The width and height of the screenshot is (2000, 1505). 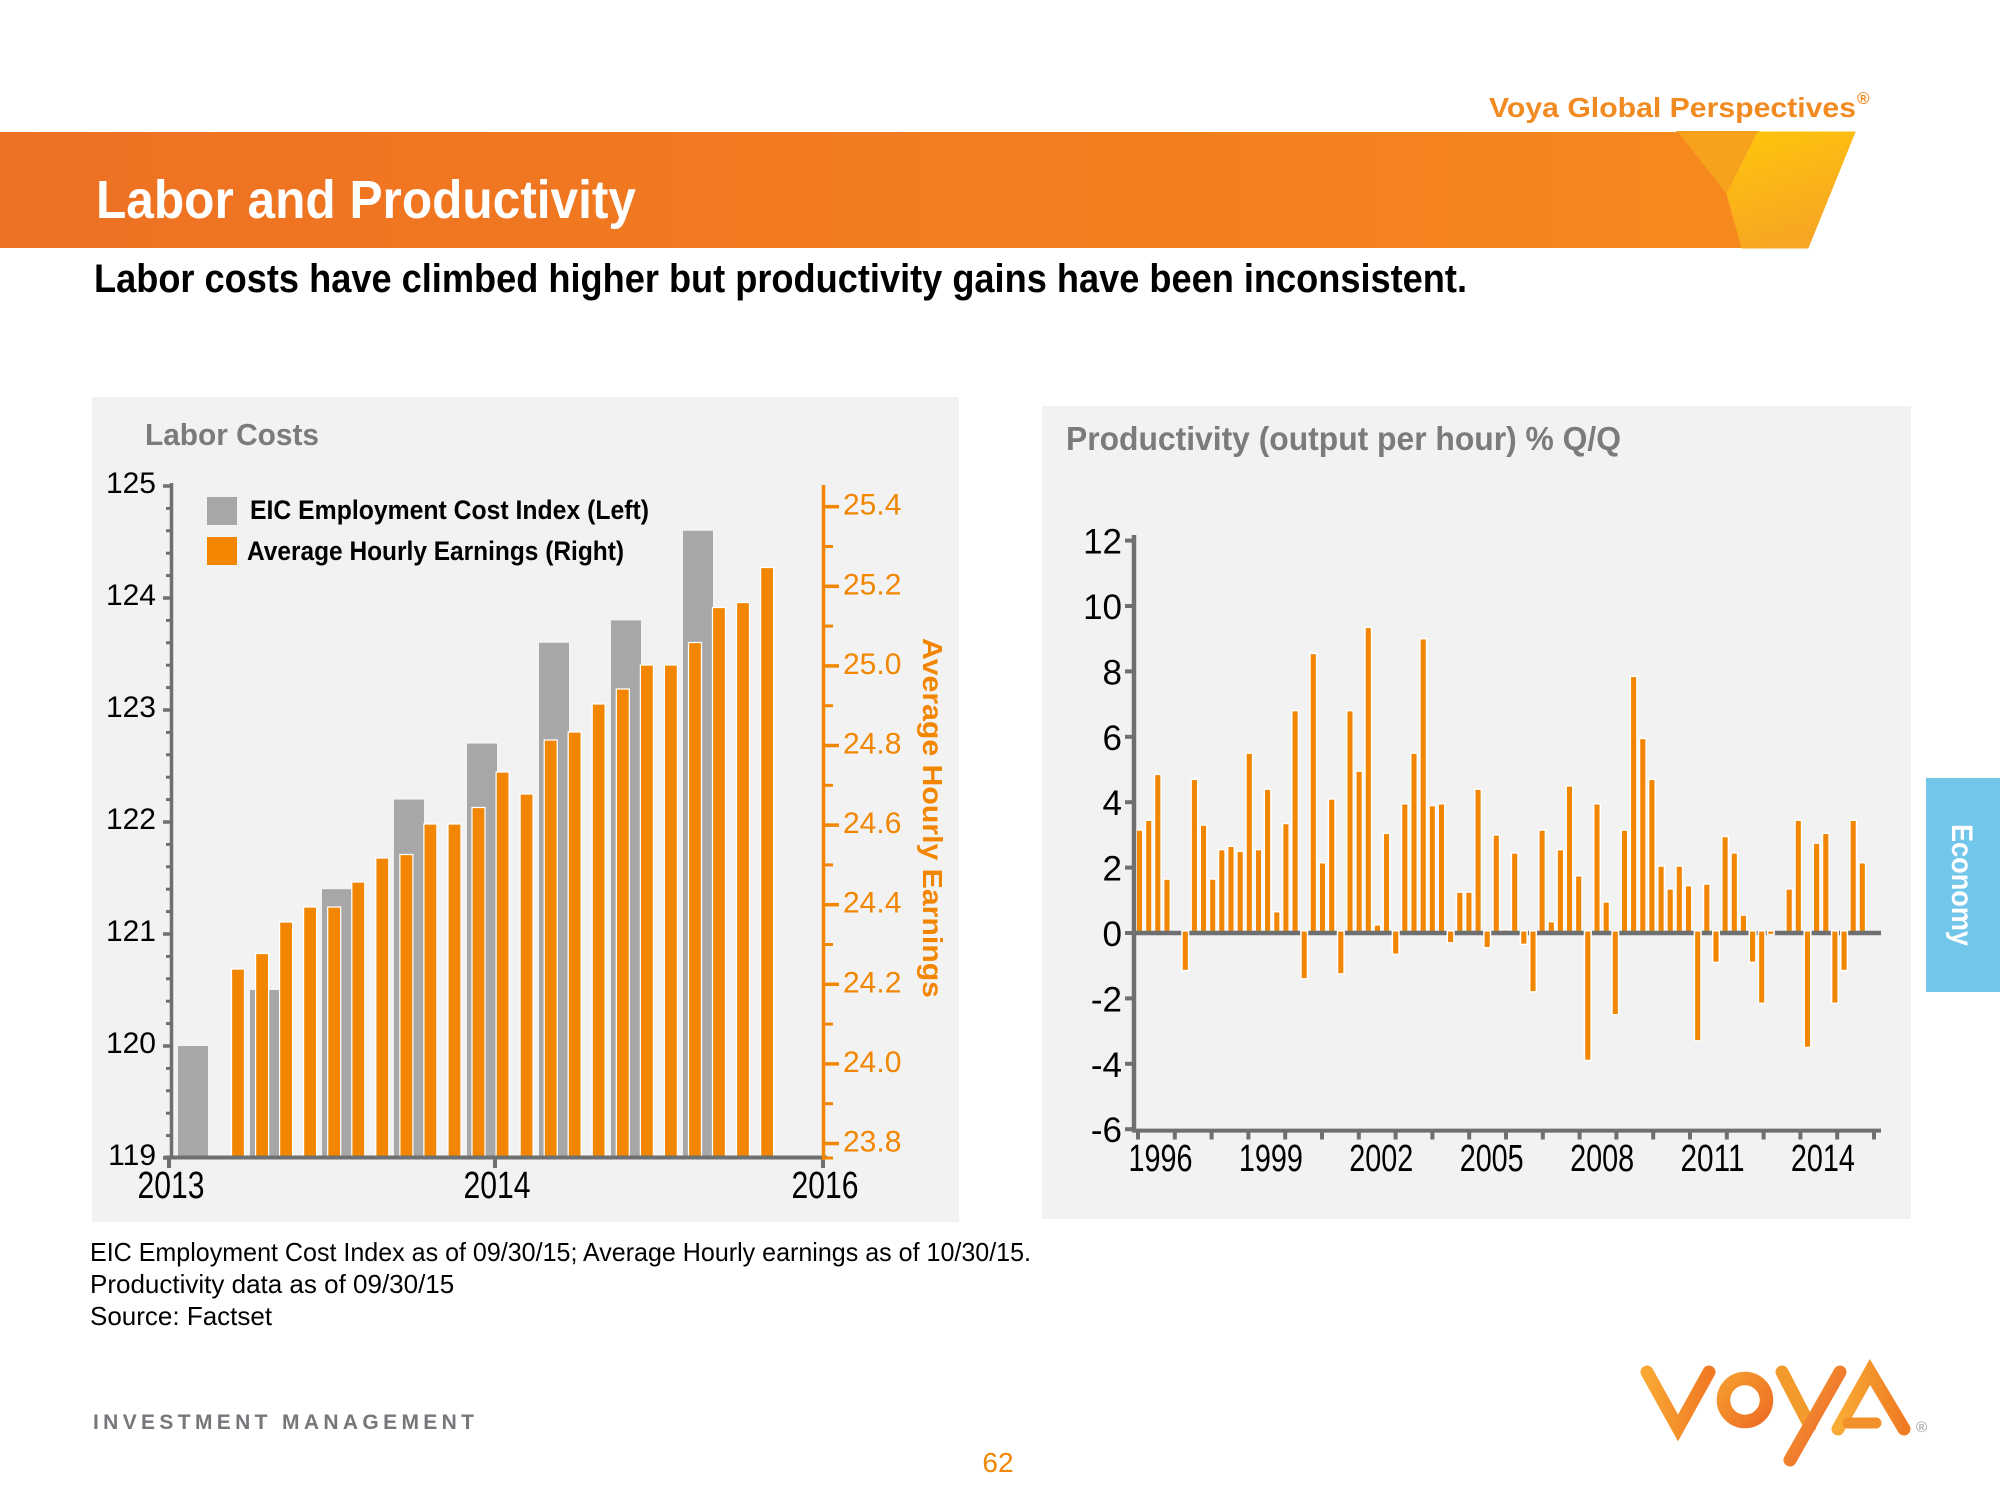 What do you see at coordinates (1713, 1159) in the screenshot?
I see `svg-text: 2011` at bounding box center [1713, 1159].